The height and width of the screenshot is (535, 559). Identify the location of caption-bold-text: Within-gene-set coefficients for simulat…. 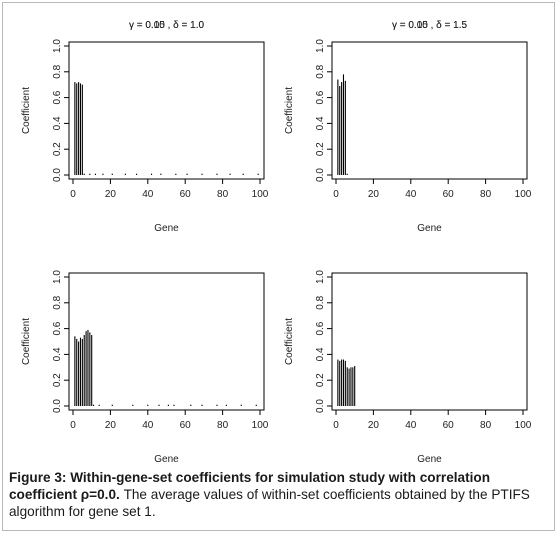
(250, 486).